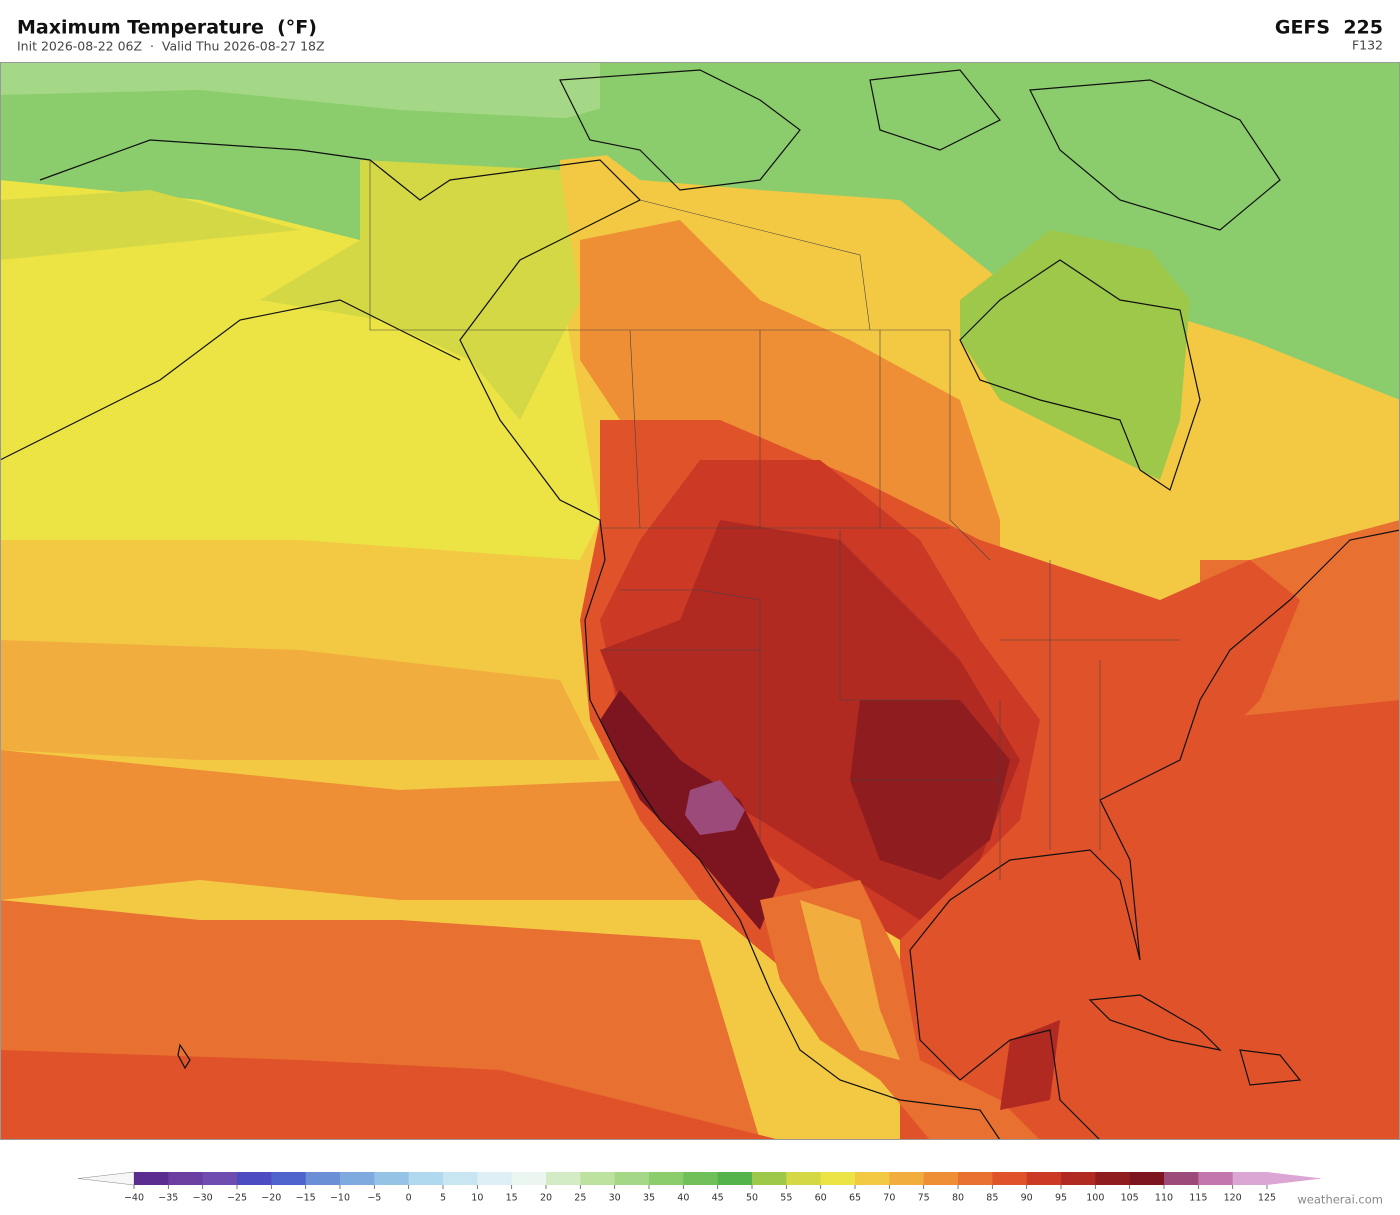 Image resolution: width=1400 pixels, height=1215 pixels. Describe the element at coordinates (855, 1198) in the screenshot. I see `colorbar-tick-label: 65` at that location.